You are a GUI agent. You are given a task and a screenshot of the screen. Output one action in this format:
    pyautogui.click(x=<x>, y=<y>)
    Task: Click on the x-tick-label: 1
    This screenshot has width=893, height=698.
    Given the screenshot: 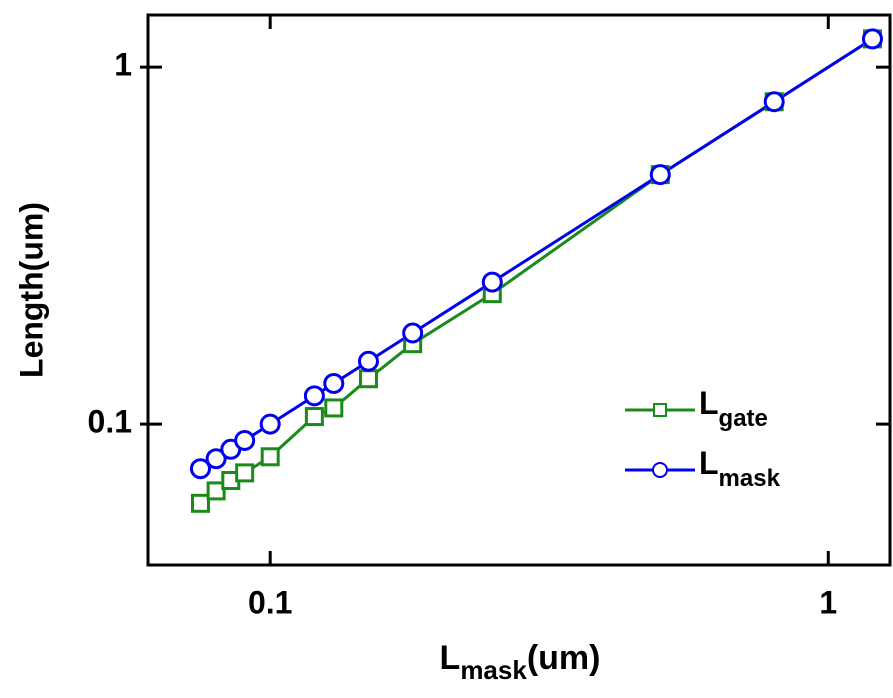 What is the action you would take?
    pyautogui.click(x=828, y=602)
    